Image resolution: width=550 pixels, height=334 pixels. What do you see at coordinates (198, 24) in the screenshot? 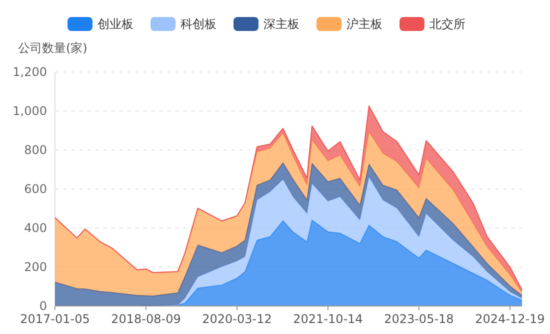
I see `legend-label: 科创板` at bounding box center [198, 24].